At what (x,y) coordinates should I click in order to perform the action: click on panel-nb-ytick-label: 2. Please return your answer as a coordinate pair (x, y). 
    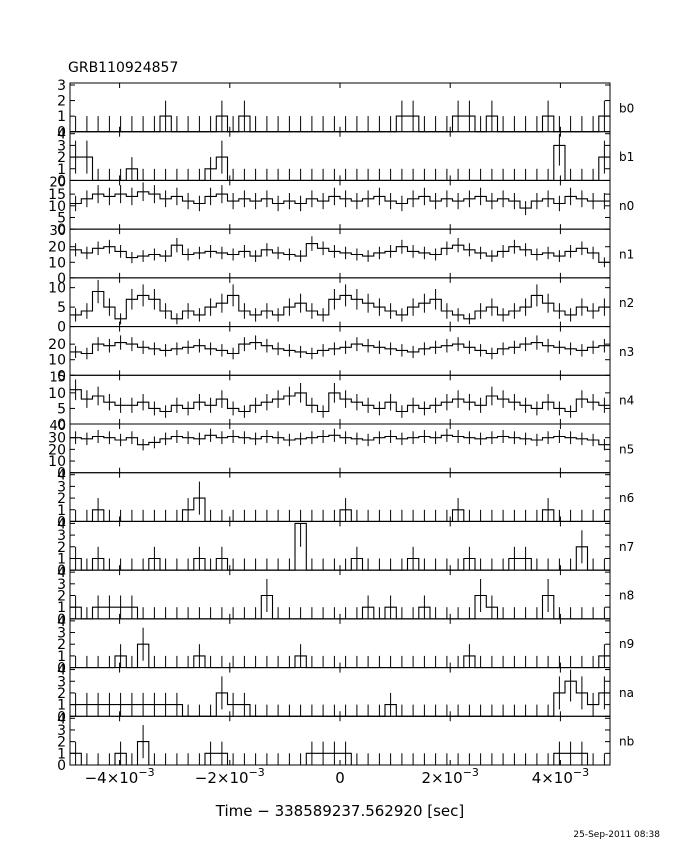
    Looking at the image, I should click on (61, 743).